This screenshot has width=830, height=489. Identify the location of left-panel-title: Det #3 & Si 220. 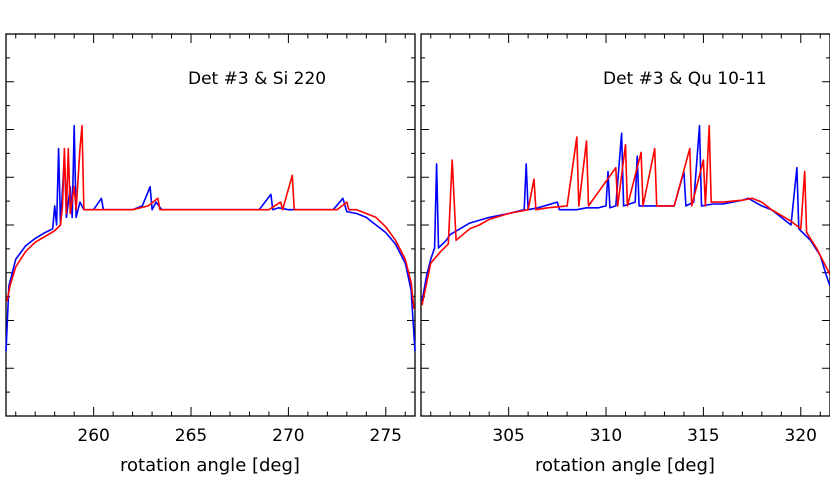
(257, 79).